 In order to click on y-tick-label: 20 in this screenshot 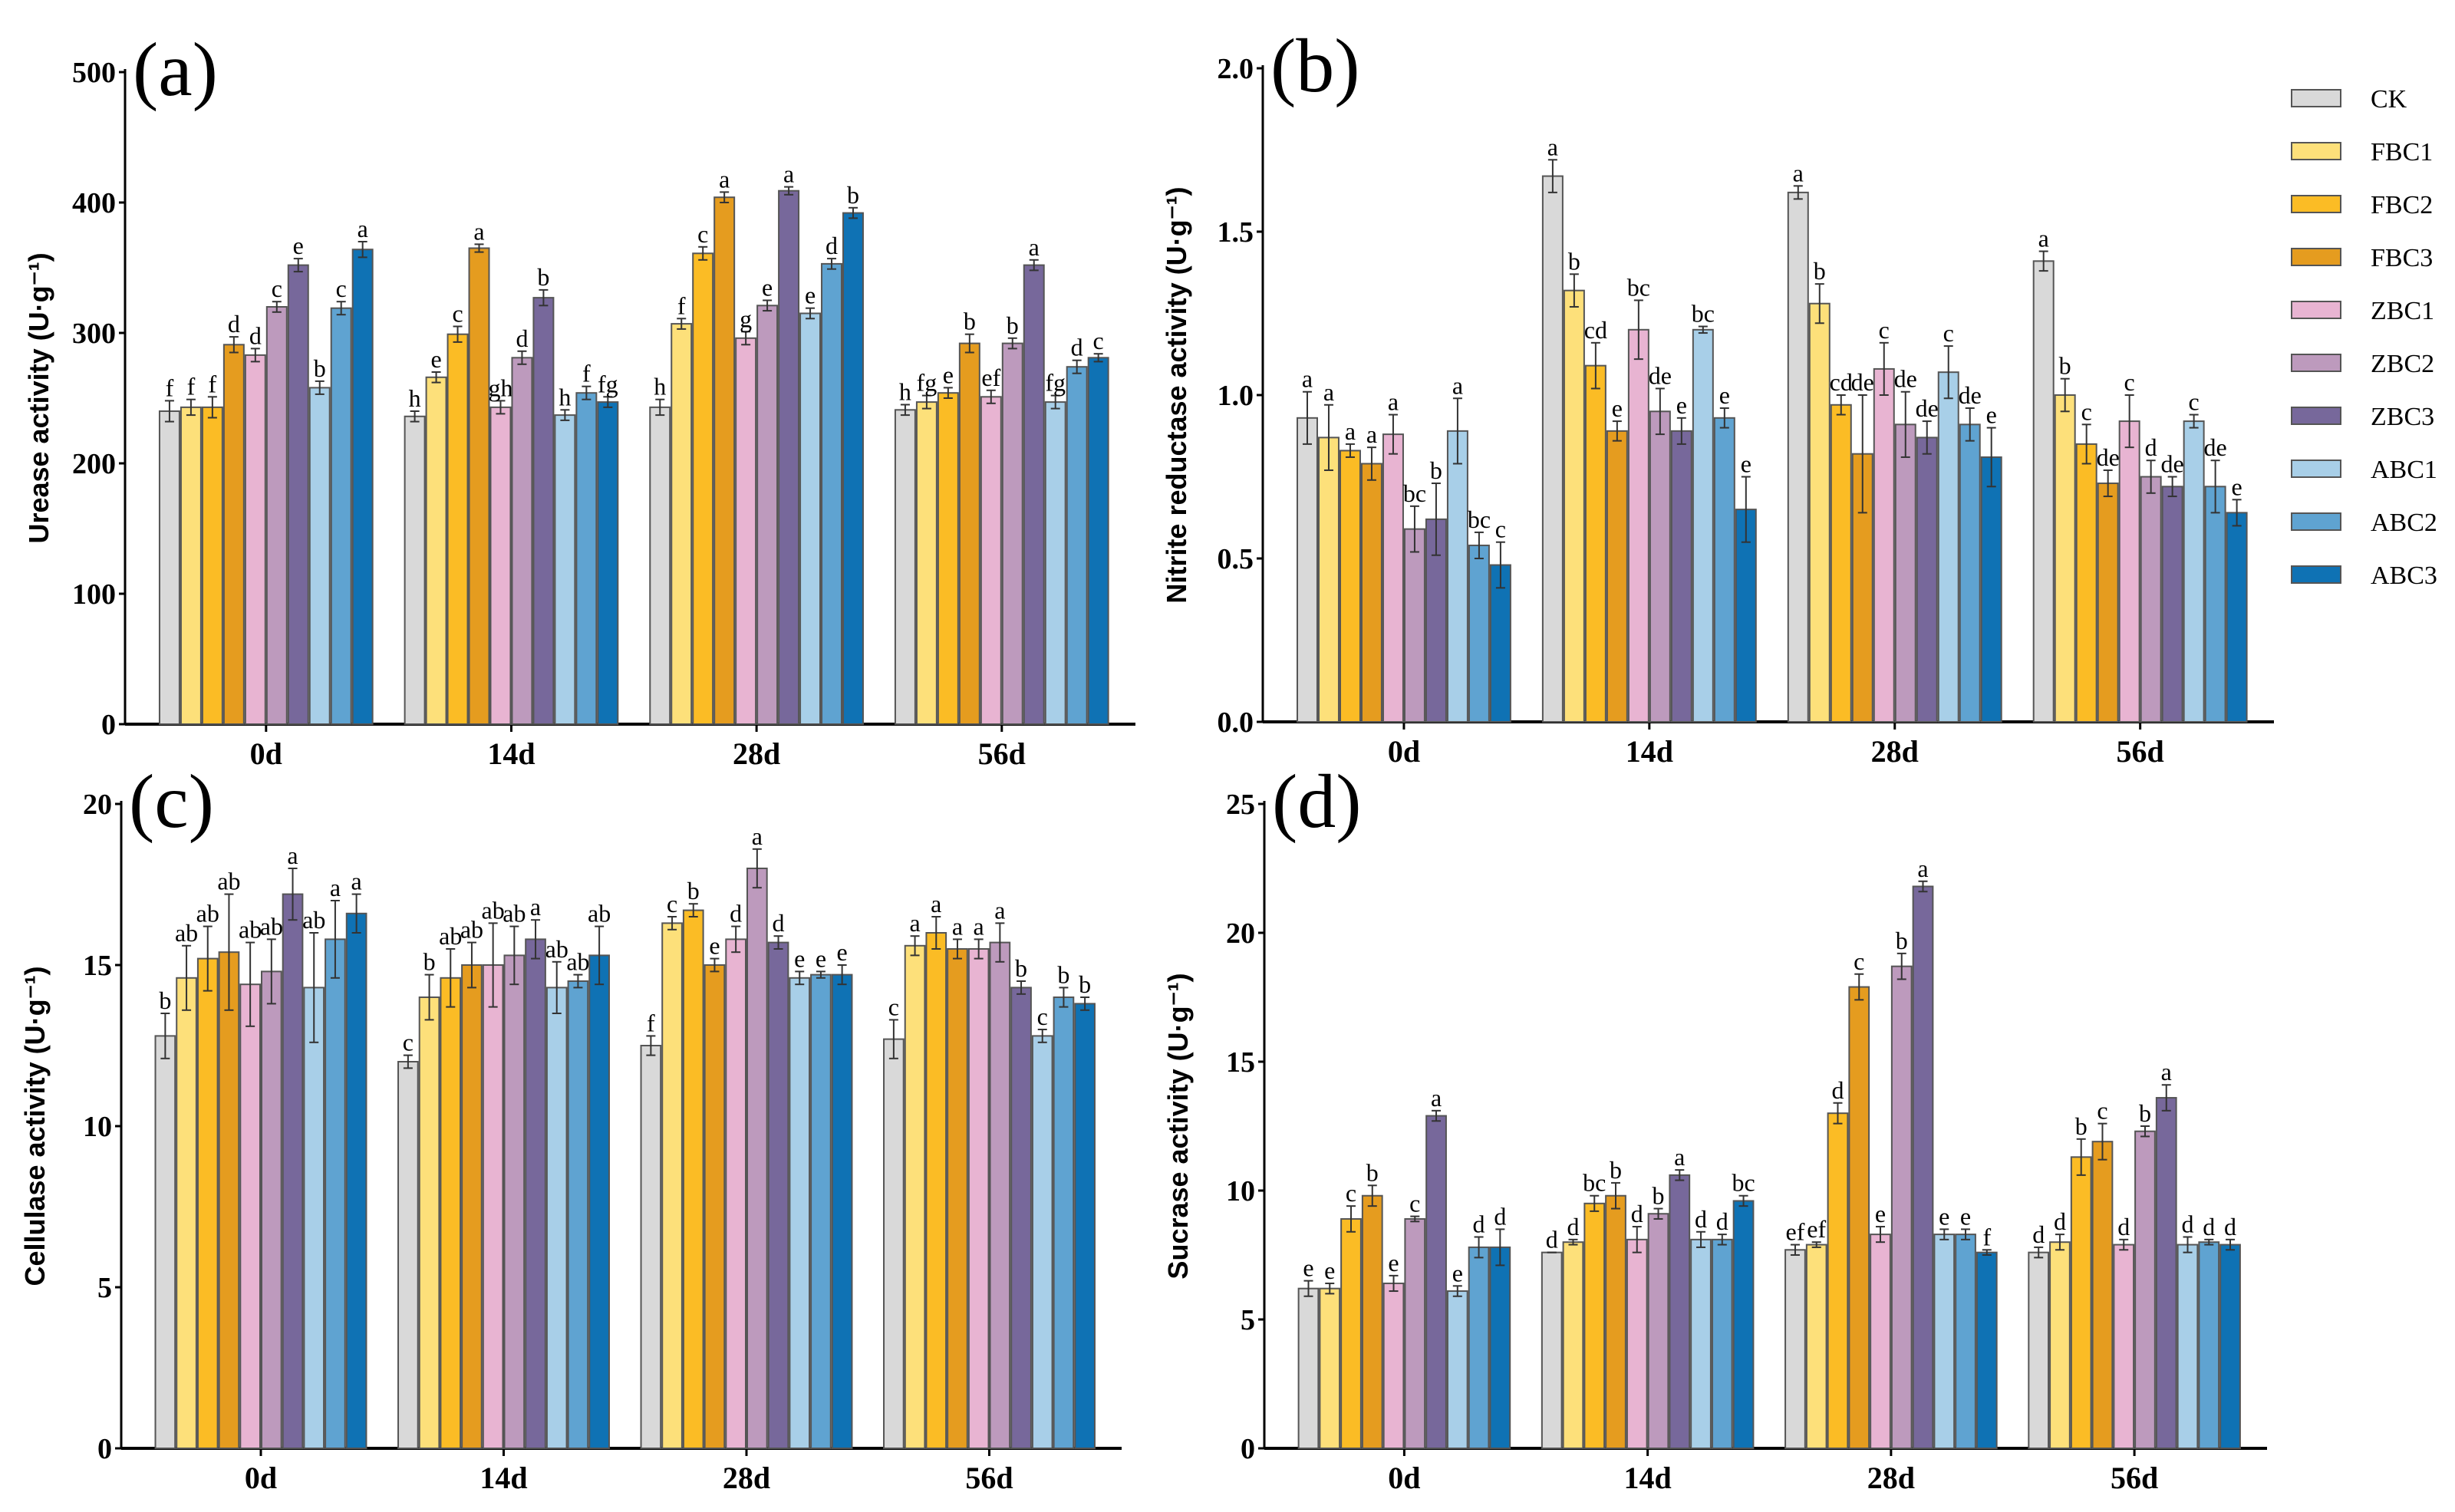, I will do `click(1240, 933)`.